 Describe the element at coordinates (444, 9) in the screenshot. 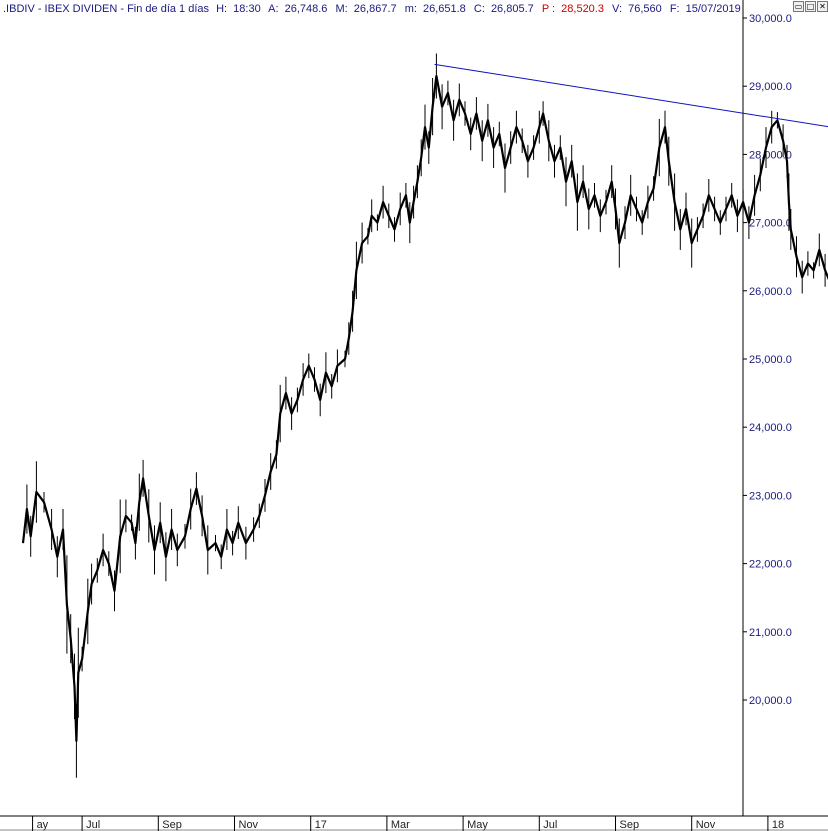

I see `header-low-value: 26,651.8` at that location.